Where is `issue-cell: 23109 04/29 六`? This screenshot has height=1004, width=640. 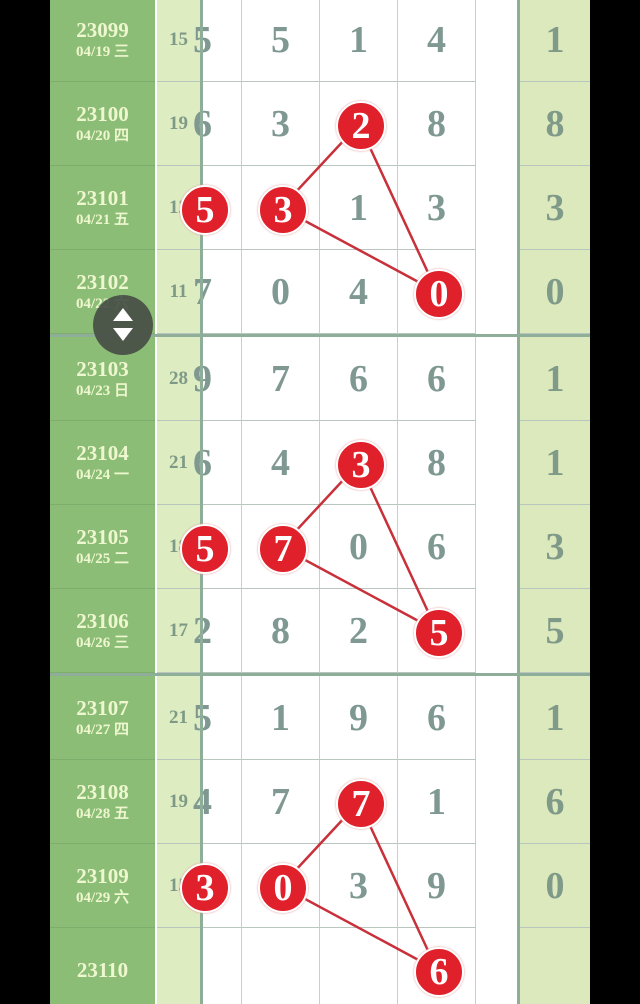 issue-cell: 23109 04/29 六 is located at coordinates (102, 886).